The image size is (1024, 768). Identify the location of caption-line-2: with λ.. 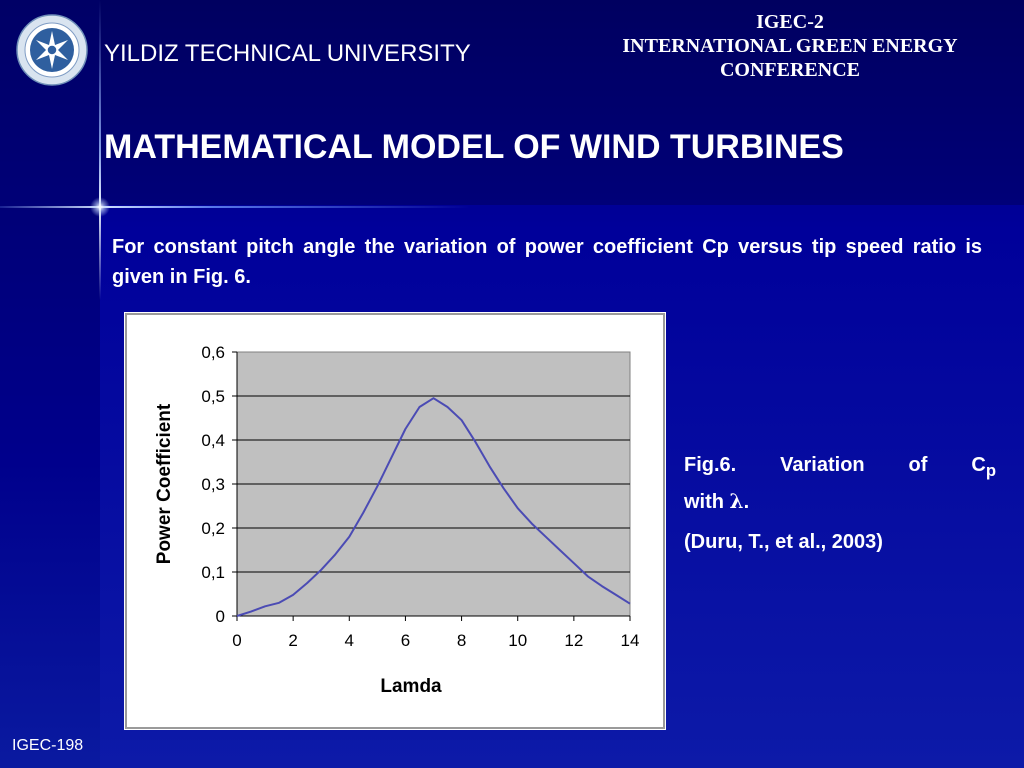
(840, 501).